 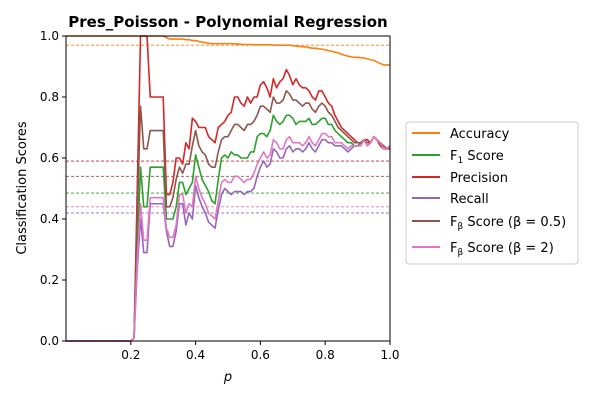 I want to click on chart-title: Pres_Poisson - Polynomial Regression, so click(x=227, y=22).